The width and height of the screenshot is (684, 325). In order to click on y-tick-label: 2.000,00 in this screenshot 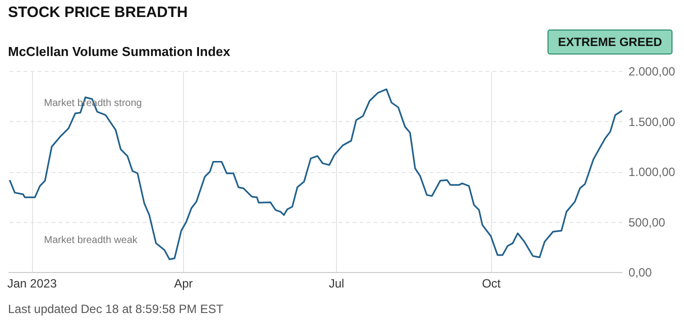, I will do `click(652, 71)`.